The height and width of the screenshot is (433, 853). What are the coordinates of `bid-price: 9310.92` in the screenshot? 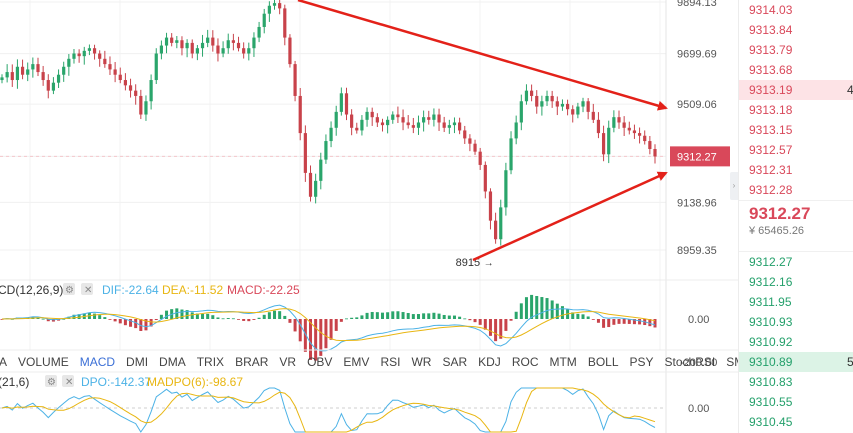 It's located at (771, 342).